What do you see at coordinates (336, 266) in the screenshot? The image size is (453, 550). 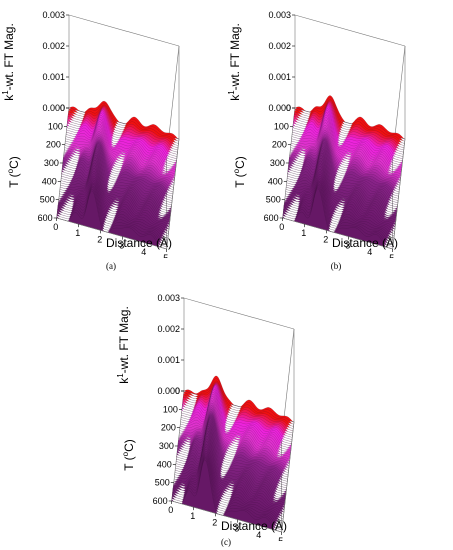 I see `caption-b: (b)` at bounding box center [336, 266].